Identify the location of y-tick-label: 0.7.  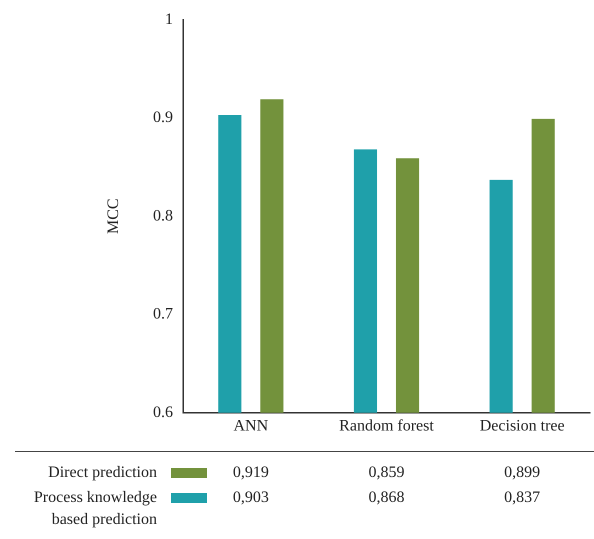
(163, 314).